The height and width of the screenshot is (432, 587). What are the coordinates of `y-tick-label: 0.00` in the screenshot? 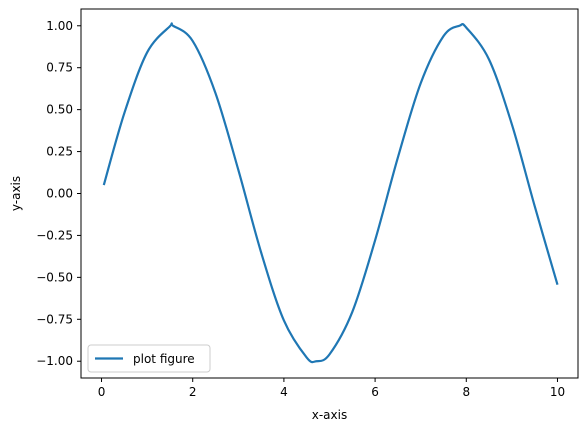 It's located at (59, 194).